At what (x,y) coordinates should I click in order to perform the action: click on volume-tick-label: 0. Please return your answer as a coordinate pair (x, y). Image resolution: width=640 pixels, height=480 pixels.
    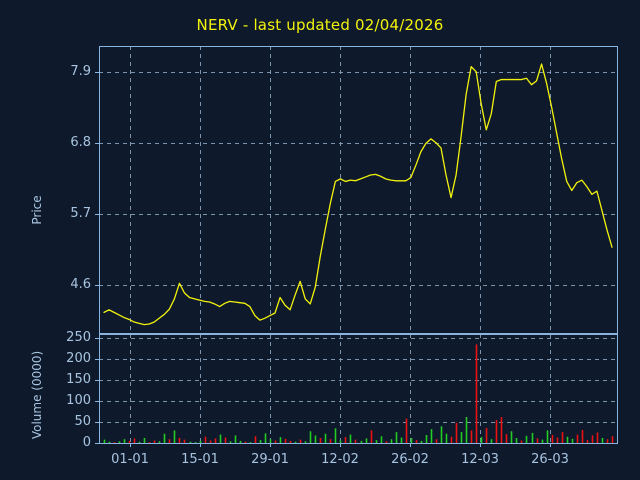
    Looking at the image, I should click on (86, 442).